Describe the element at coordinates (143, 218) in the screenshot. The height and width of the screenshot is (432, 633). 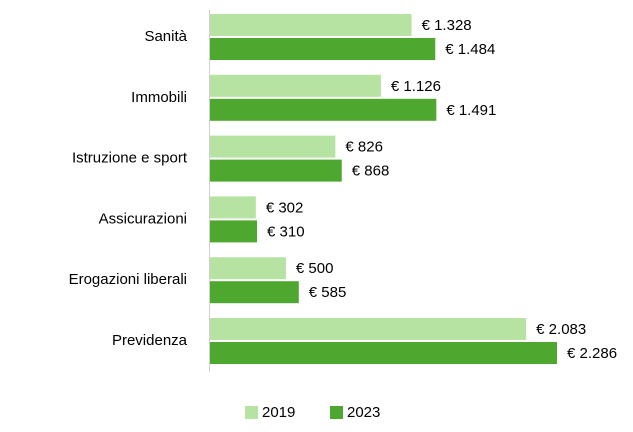
I see `category-label: Assicurazioni` at that location.